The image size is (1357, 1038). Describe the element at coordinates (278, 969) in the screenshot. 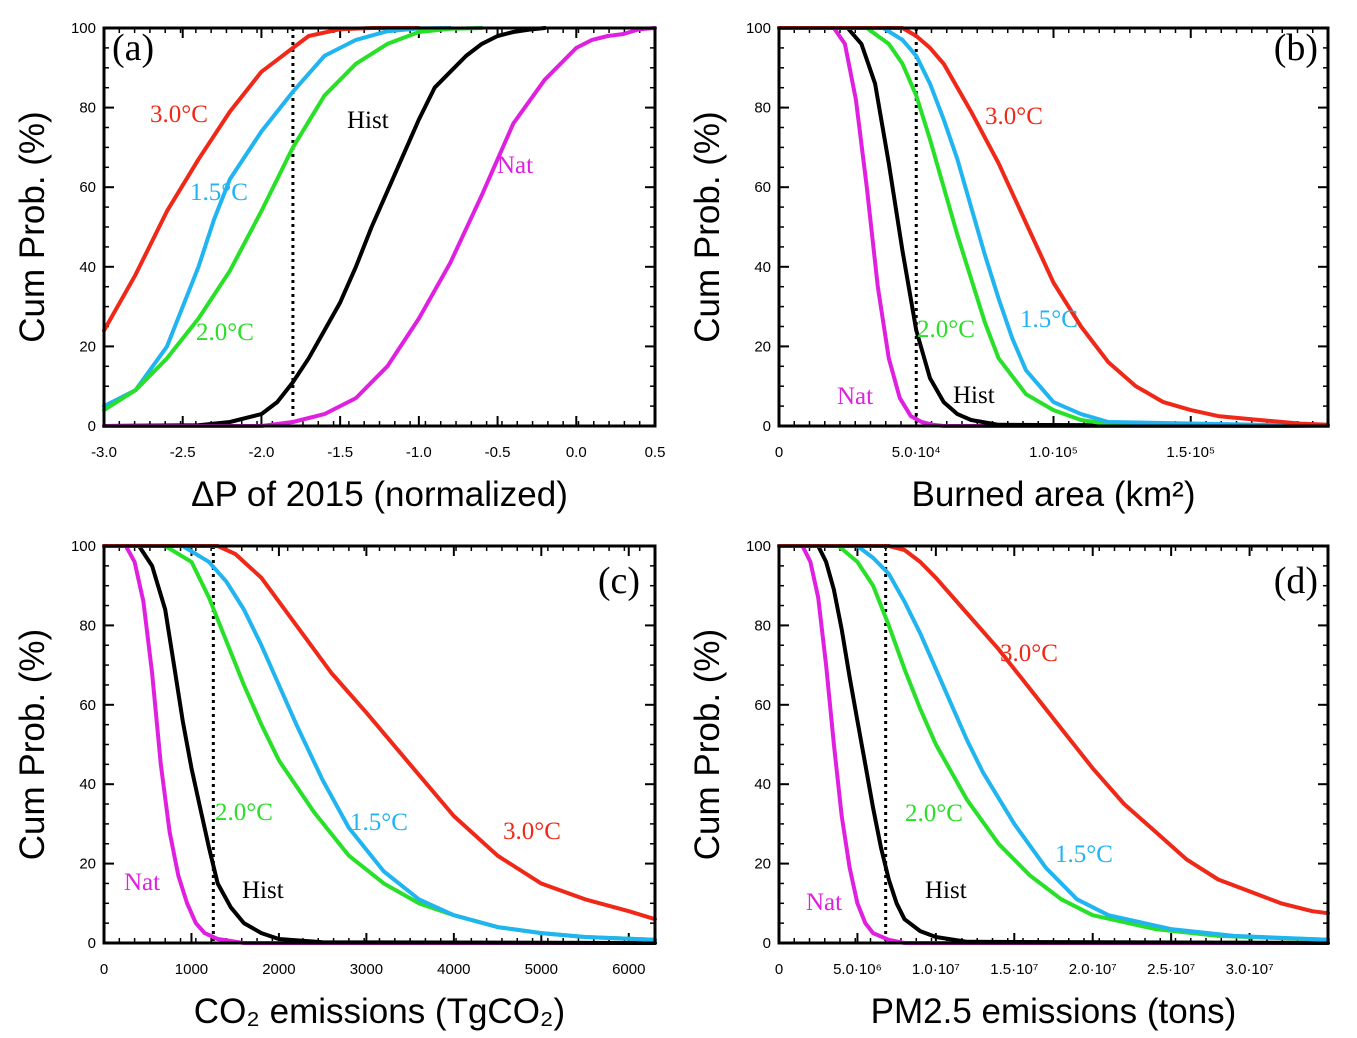

I see `x-tick-label: 2000` at that location.